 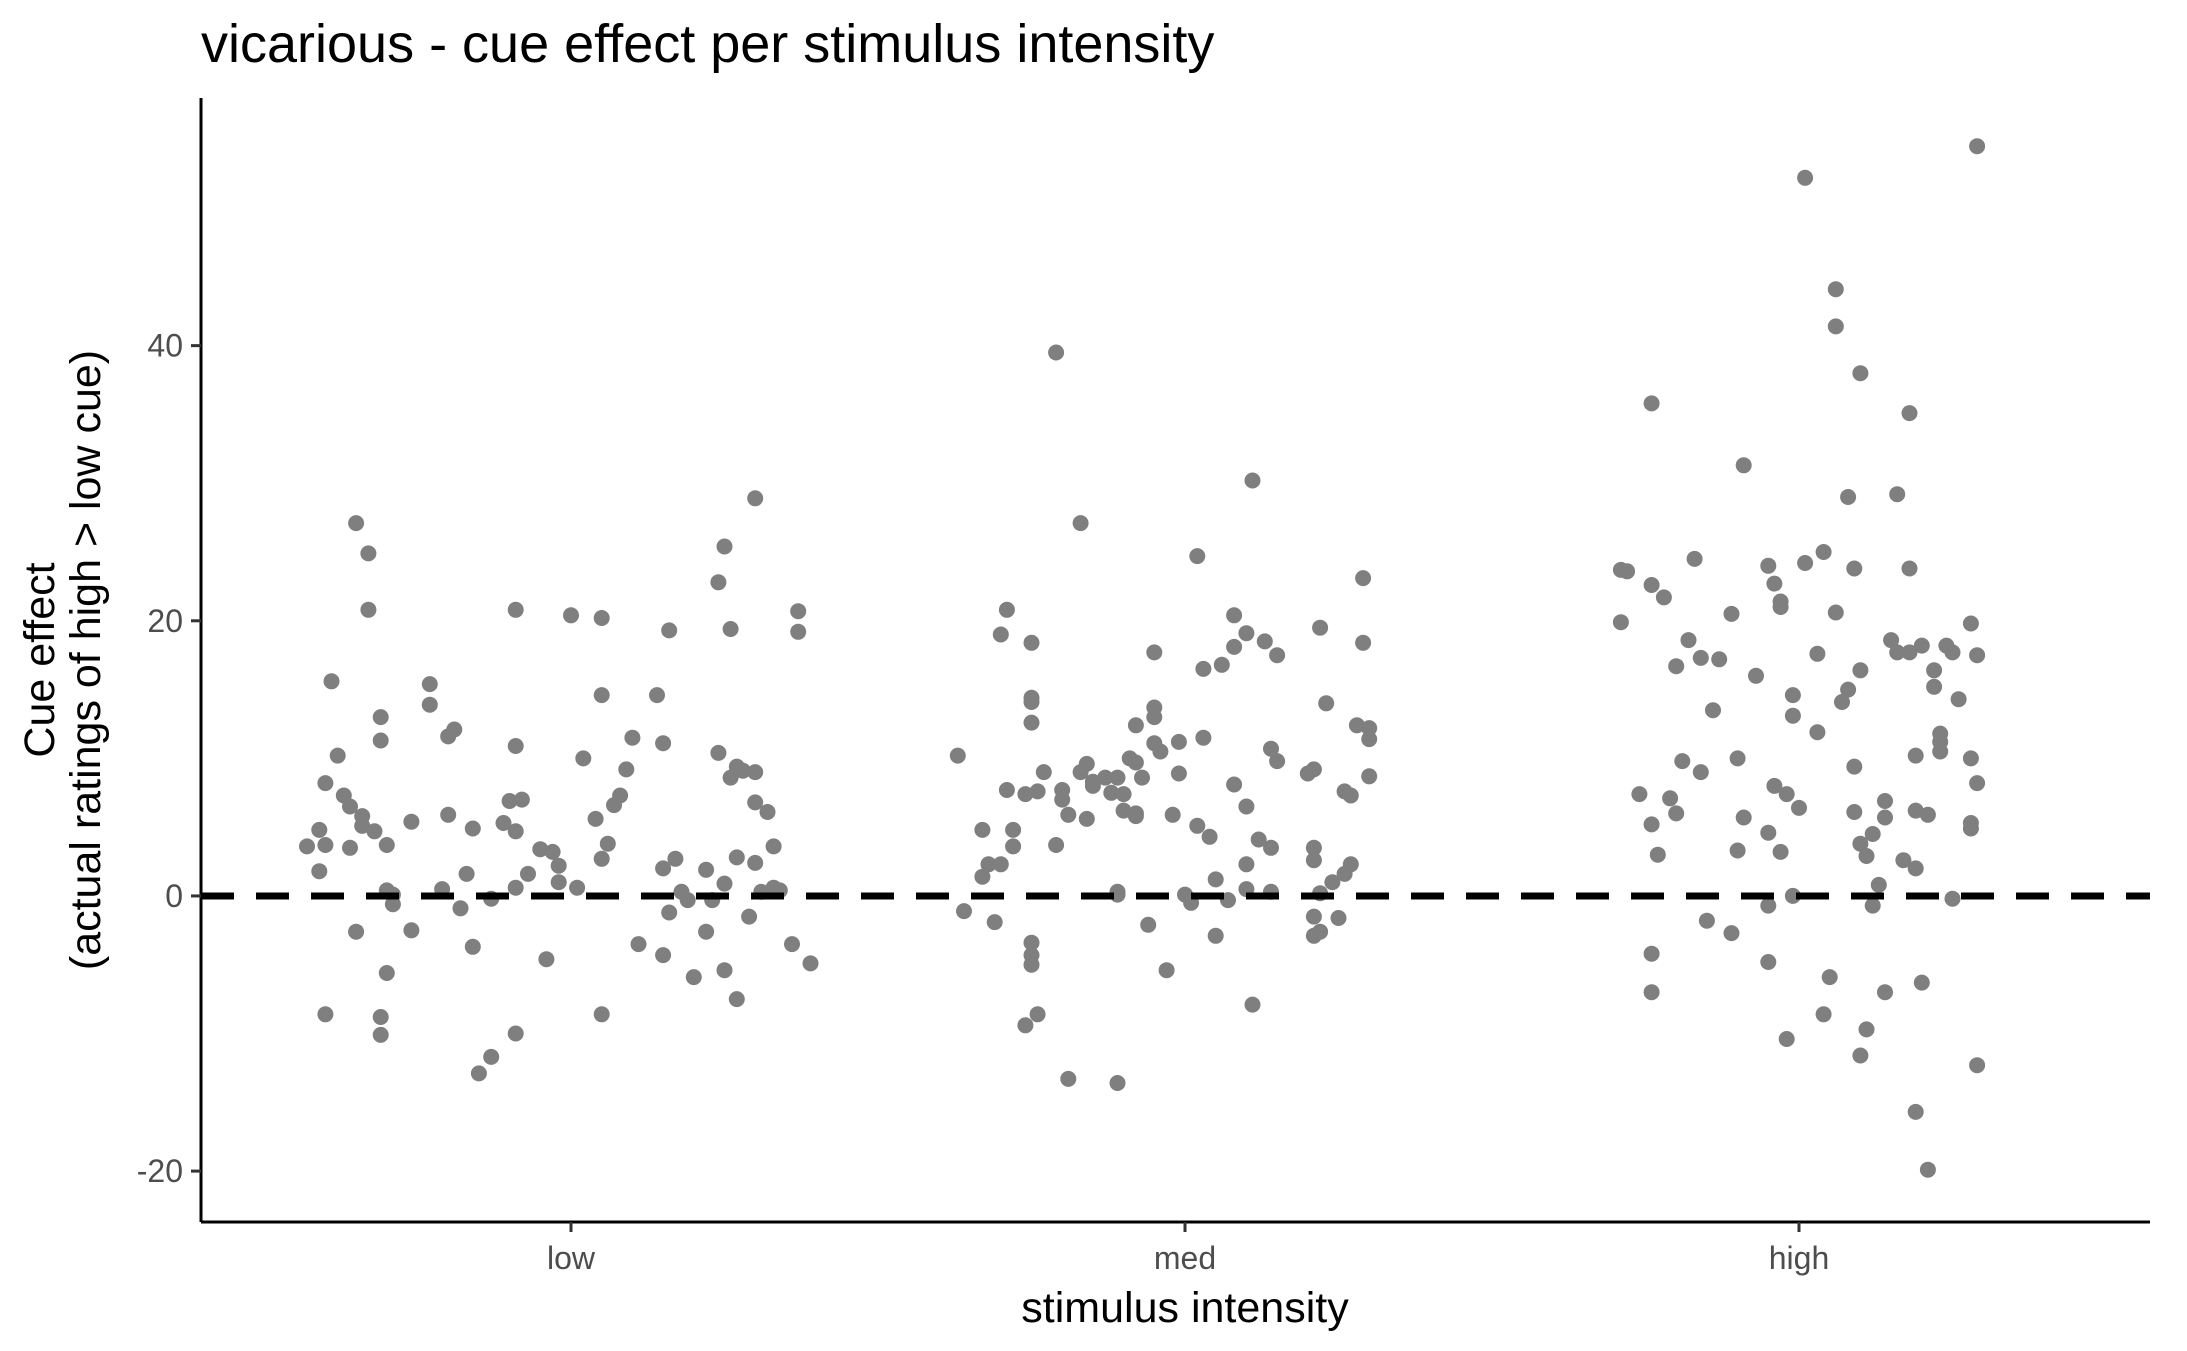 What do you see at coordinates (1188, 1249) in the screenshot?
I see `x-ticks-layer: low med high` at bounding box center [1188, 1249].